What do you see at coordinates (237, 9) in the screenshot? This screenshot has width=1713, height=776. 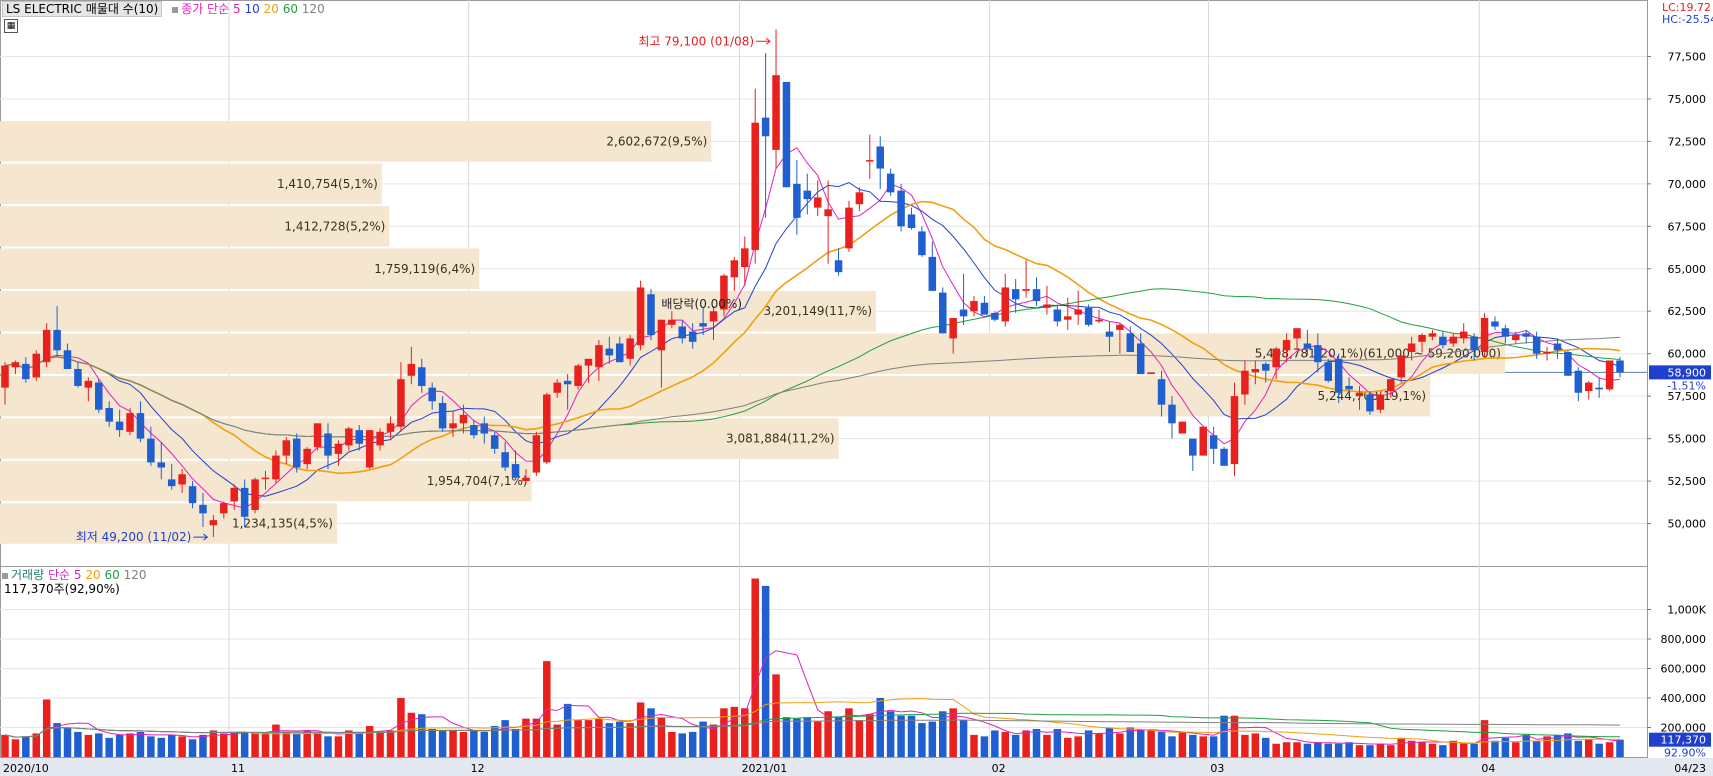 I see `ma5-legend: 5` at bounding box center [237, 9].